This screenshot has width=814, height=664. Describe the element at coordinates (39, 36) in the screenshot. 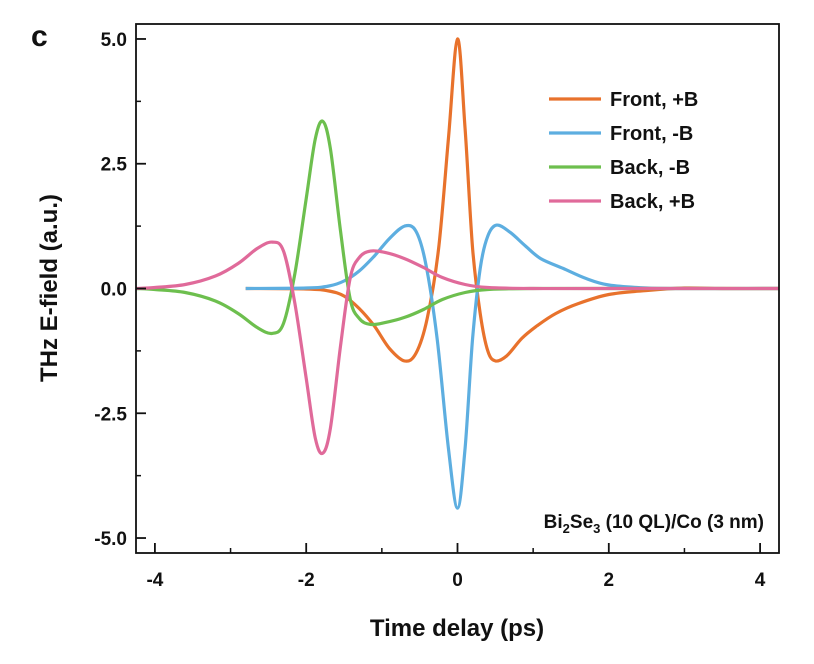

I see `panel-label: c` at that location.